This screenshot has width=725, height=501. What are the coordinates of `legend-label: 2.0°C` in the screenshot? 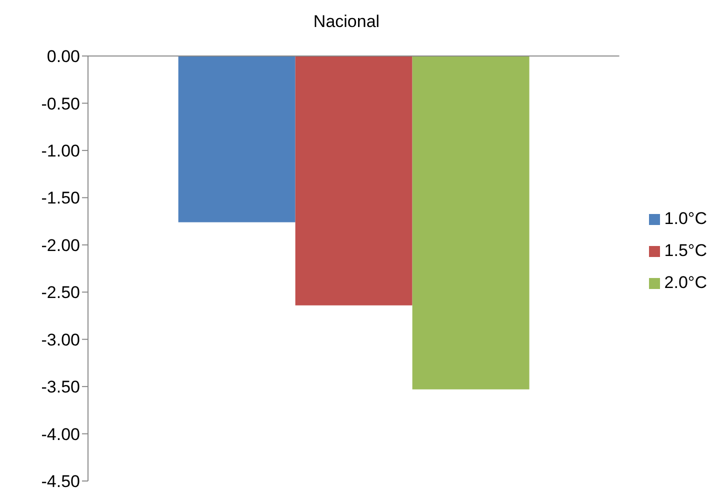 It's located at (685, 282).